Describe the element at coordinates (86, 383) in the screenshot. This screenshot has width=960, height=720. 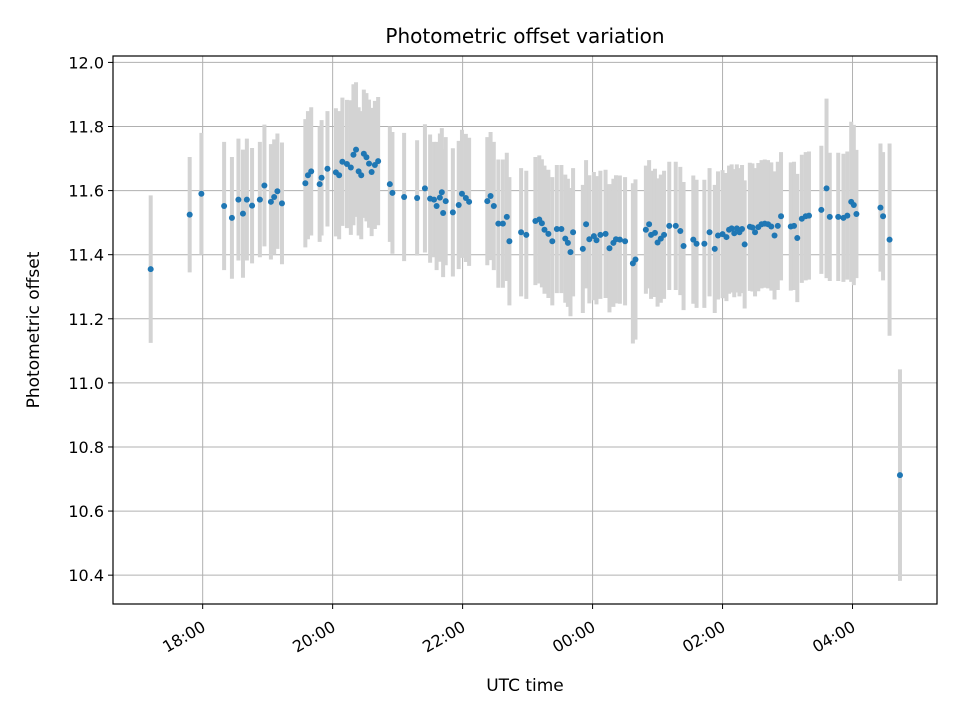
I see `y-tick-label: 11.0` at that location.